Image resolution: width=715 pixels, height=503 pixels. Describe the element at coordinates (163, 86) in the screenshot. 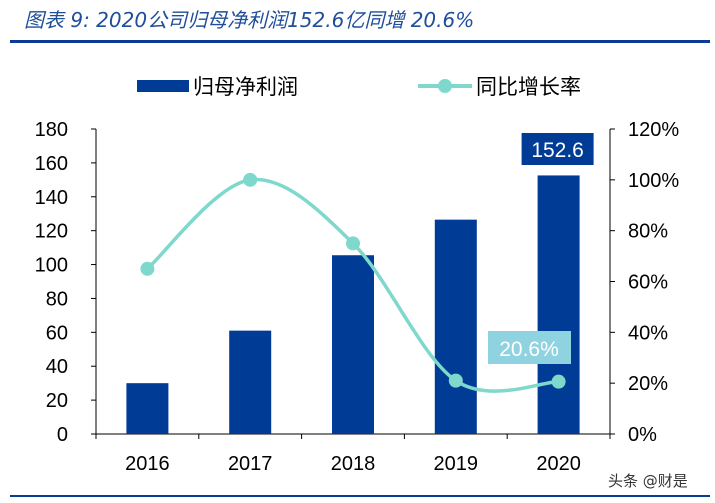

I see `legend-bar-swatch` at that location.